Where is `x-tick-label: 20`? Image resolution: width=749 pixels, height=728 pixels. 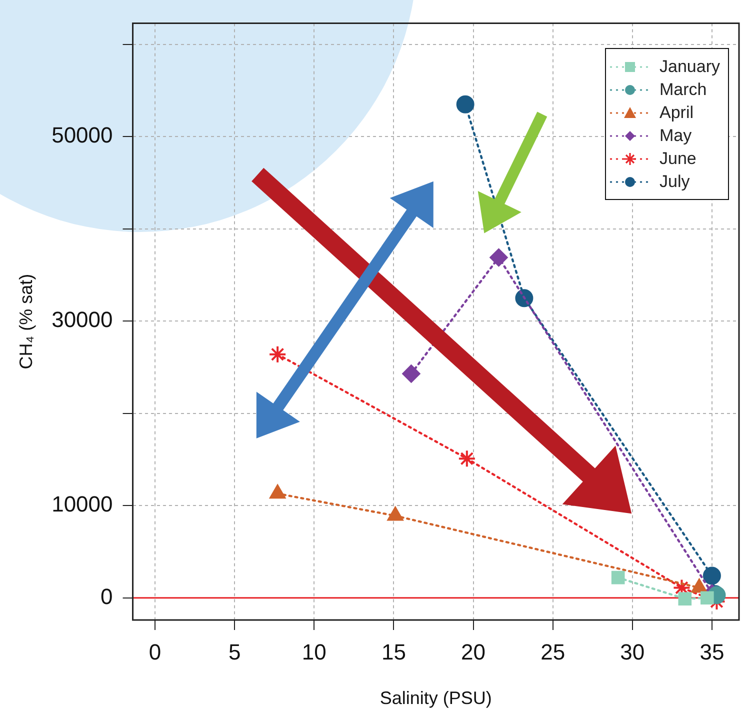 x-tick-label: 20 is located at coordinates (473, 651).